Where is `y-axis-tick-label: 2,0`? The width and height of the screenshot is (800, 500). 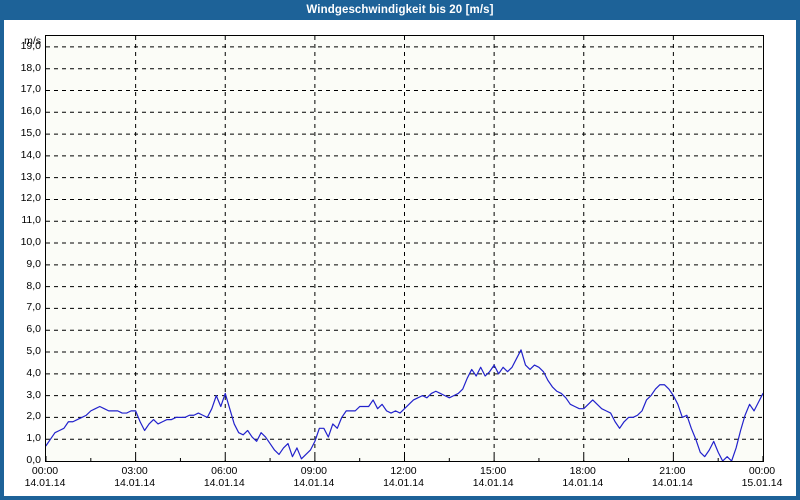
y-axis-tick-label: 2,0 is located at coordinates (33, 416).